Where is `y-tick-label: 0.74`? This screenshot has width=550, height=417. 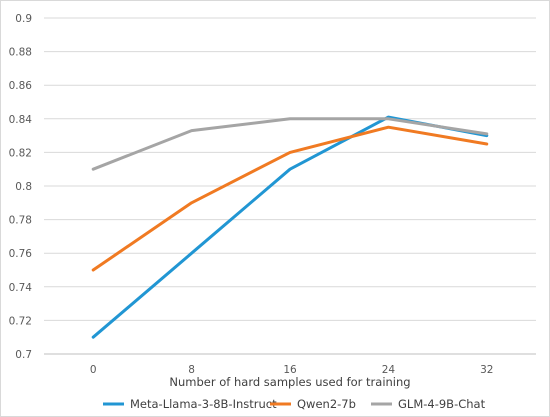 y-tick-label: 0.74 is located at coordinates (21, 288).